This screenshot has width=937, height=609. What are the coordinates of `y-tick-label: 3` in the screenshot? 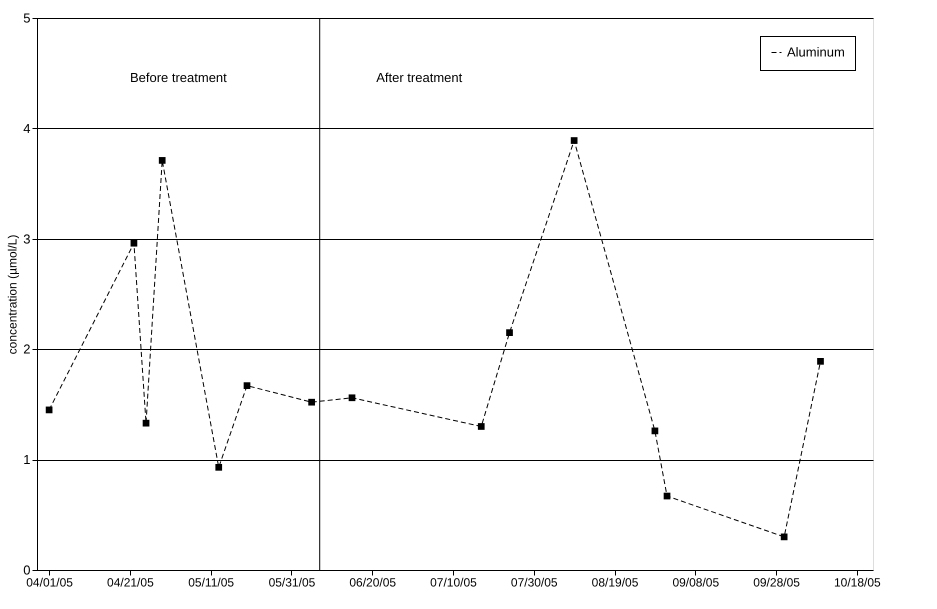 It's located at (26, 238).